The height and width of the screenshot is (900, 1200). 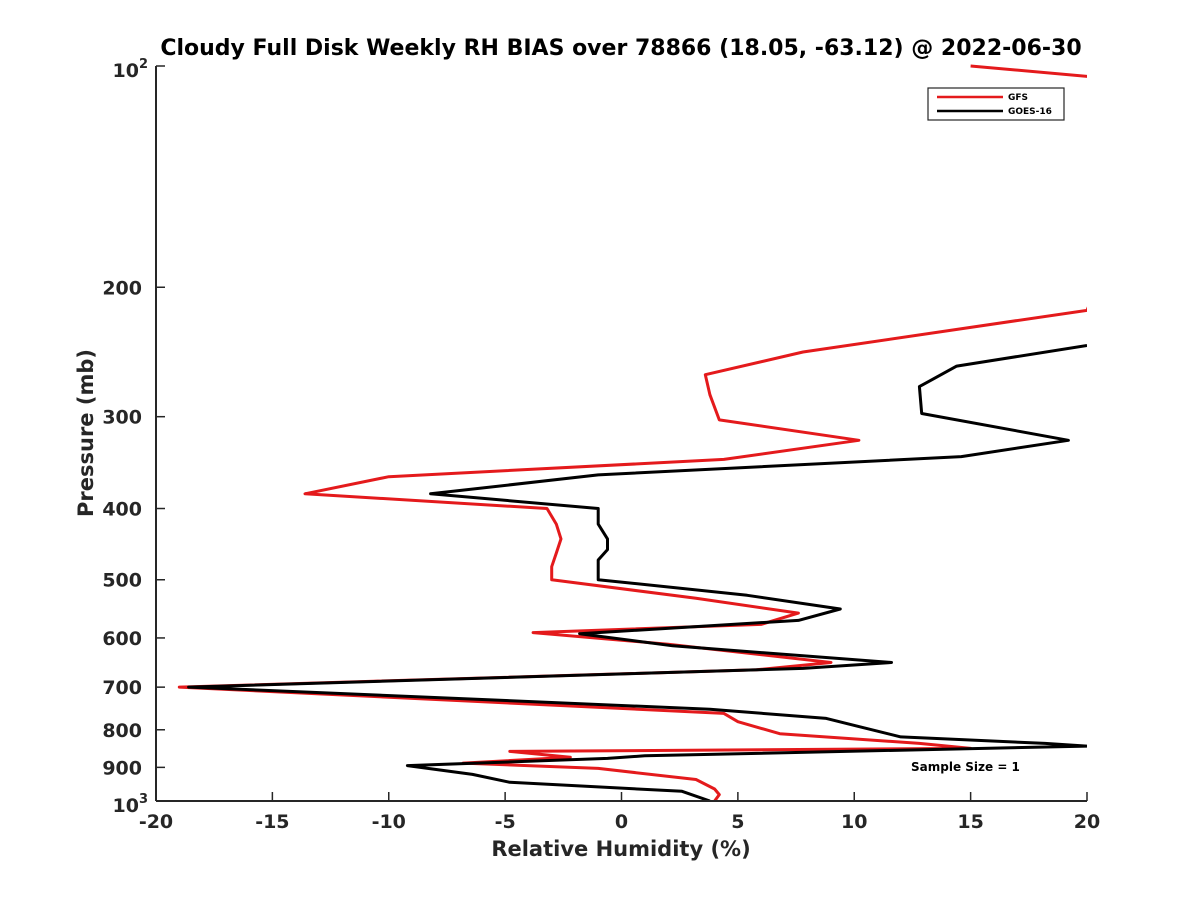 What do you see at coordinates (131, 804) in the screenshot?
I see `y-tick-label: 10³` at bounding box center [131, 804].